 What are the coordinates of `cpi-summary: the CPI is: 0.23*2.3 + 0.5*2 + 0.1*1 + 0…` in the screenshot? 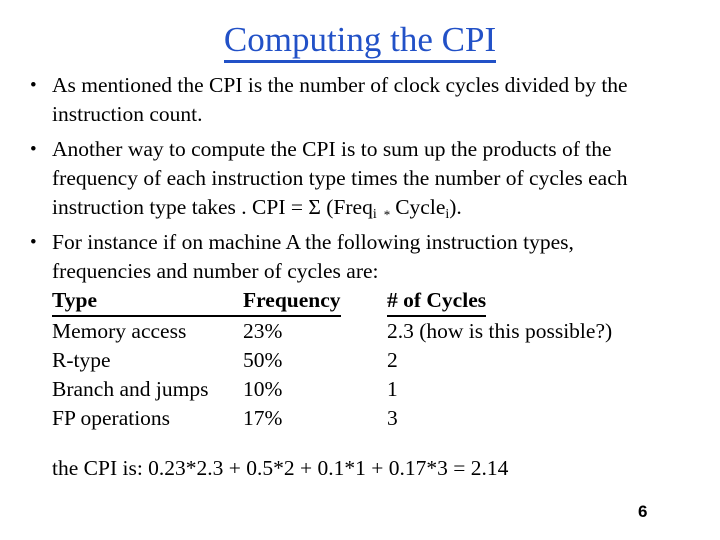 It's located at (280, 468).